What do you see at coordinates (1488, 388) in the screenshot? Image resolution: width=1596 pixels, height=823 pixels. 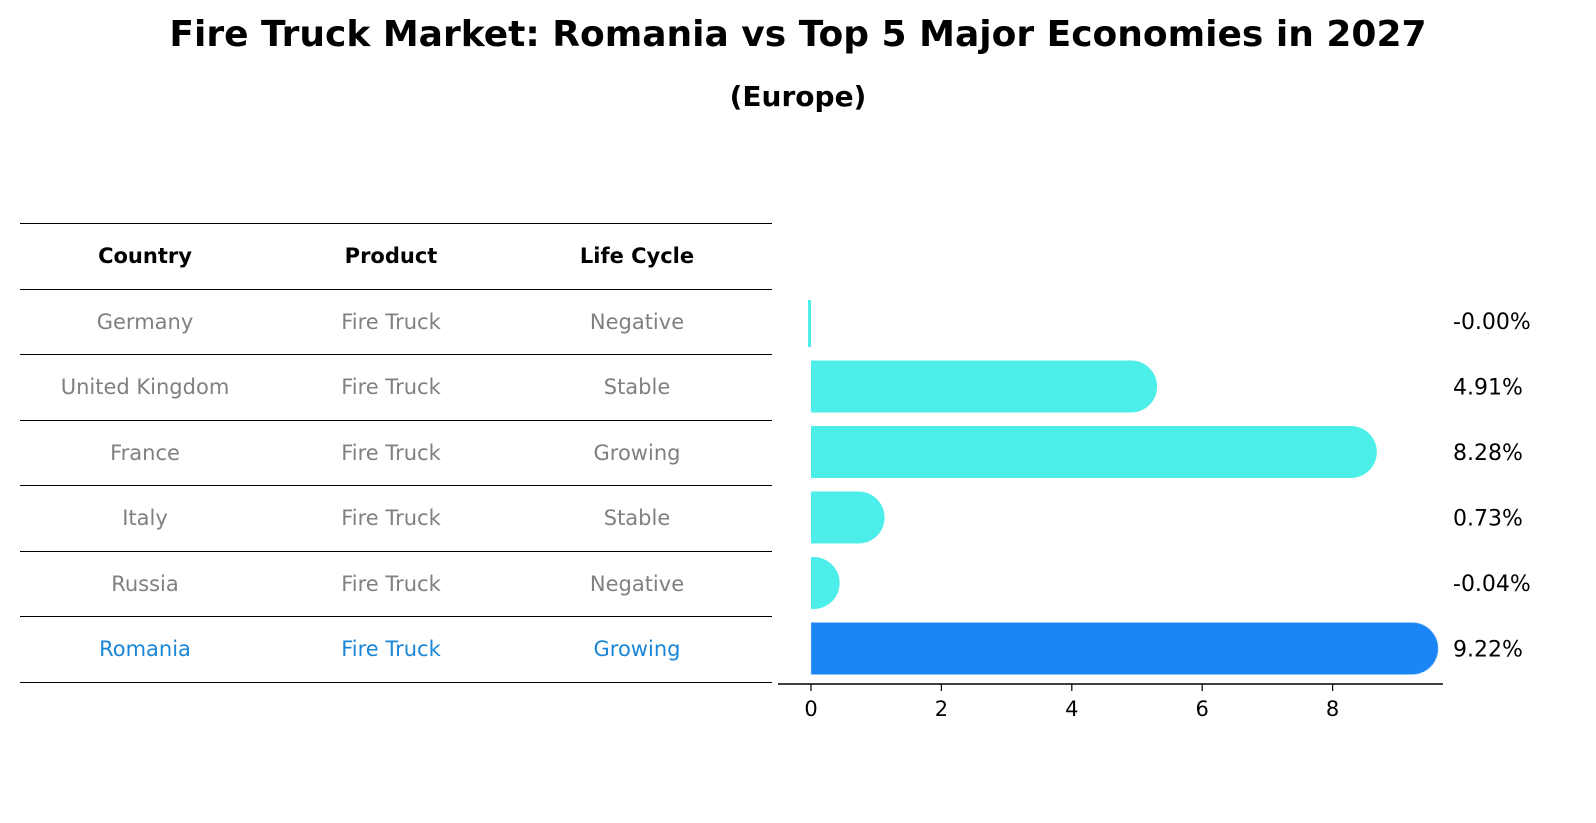 I see `data-label: 4.91%` at bounding box center [1488, 388].